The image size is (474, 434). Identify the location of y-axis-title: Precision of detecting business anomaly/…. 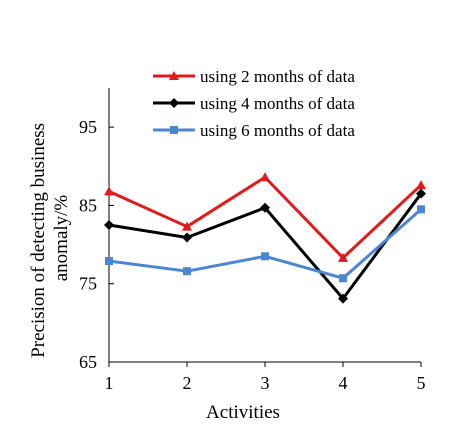
(50, 238).